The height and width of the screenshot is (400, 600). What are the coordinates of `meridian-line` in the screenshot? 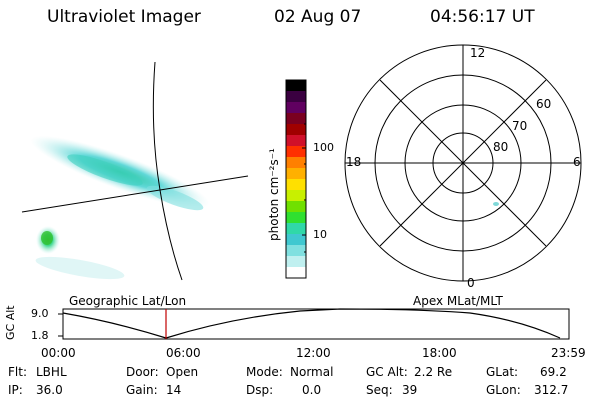 It's located at (167, 171).